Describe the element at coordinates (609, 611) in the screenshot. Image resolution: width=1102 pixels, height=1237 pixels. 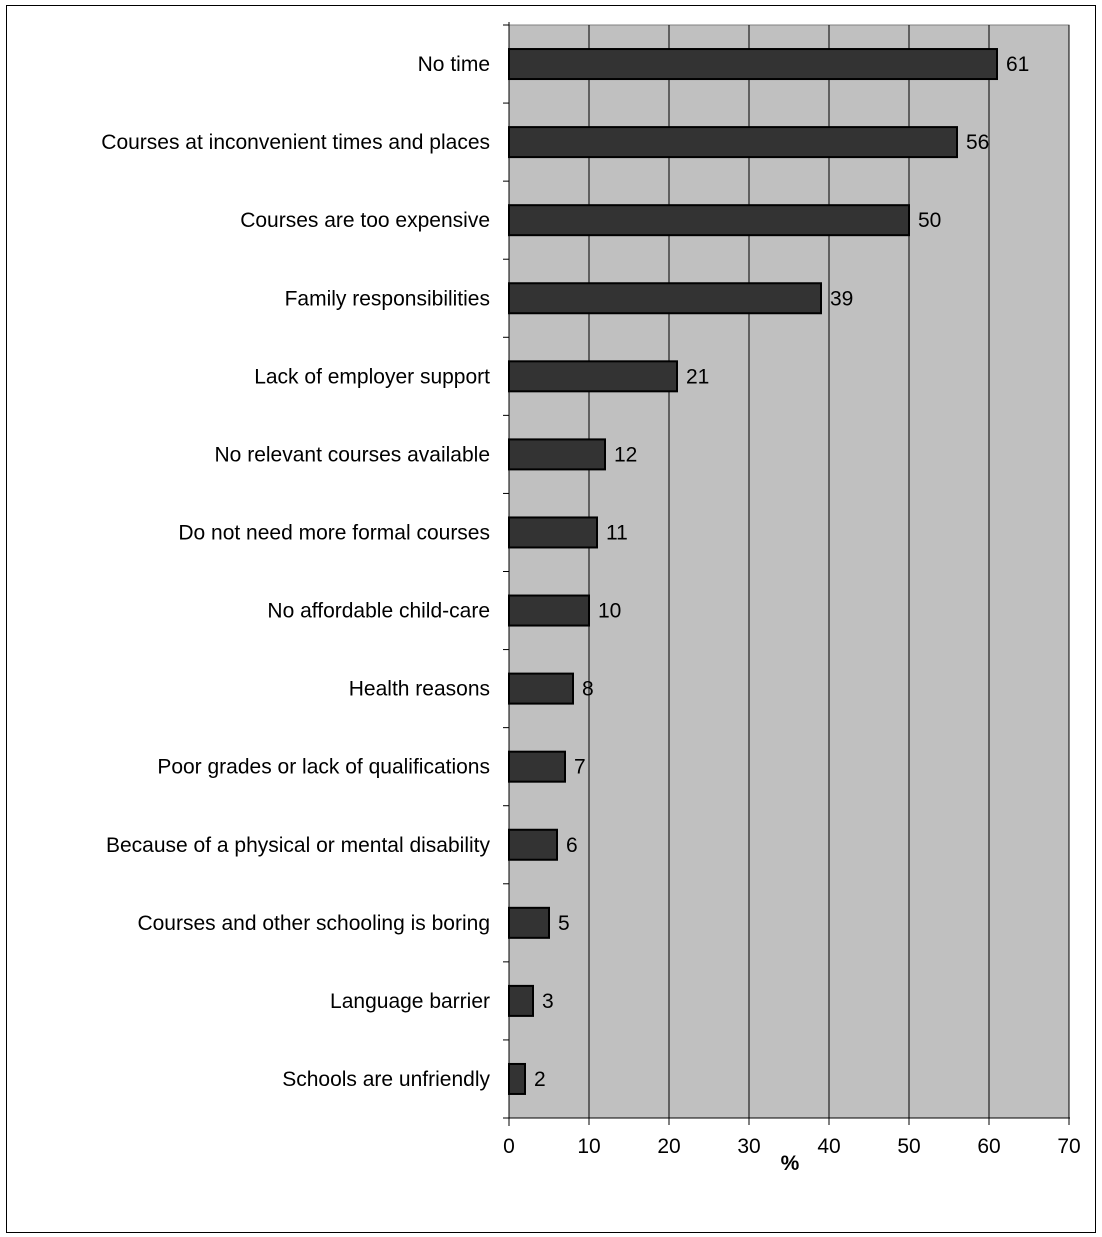
I see `data-label-7: 10` at that location.